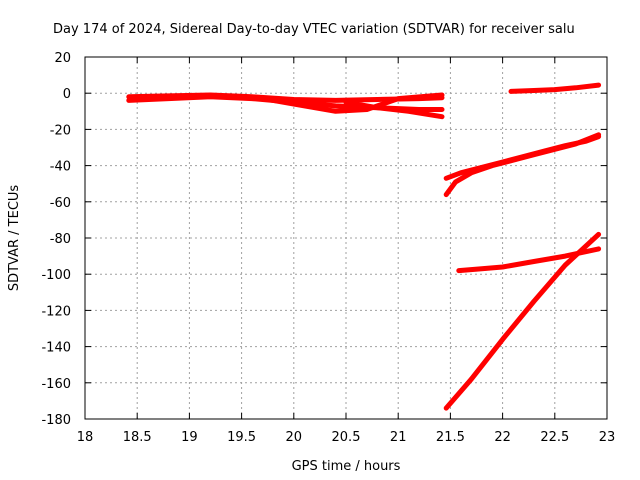  I want to click on series-line-s3, so click(352, 103).